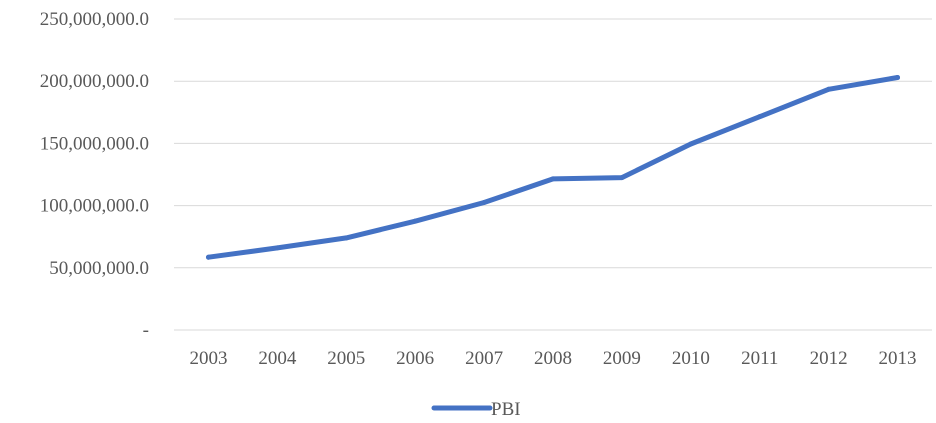 This screenshot has height=423, width=936. I want to click on y-tick-label: 100,000,000.0, so click(94, 206).